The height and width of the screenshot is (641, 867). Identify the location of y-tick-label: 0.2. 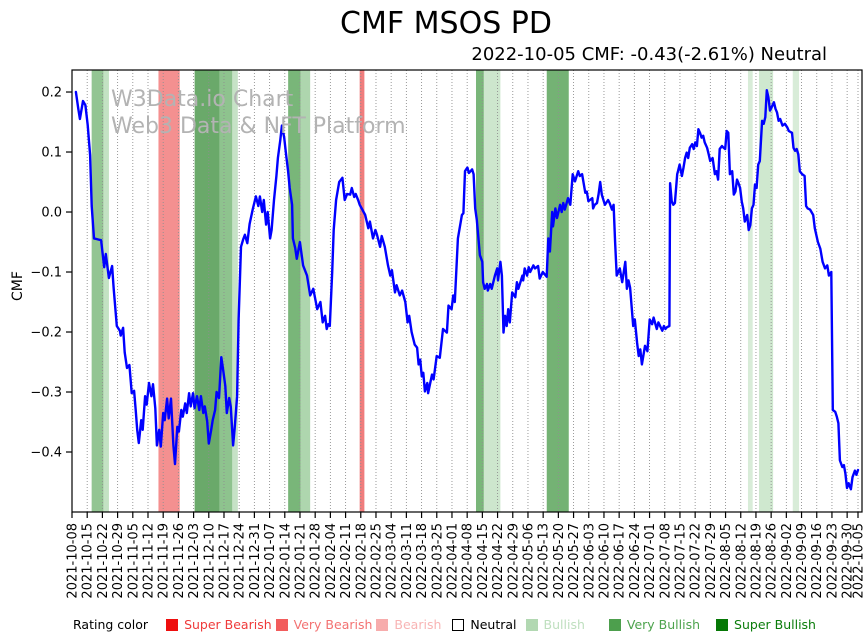
(51, 93).